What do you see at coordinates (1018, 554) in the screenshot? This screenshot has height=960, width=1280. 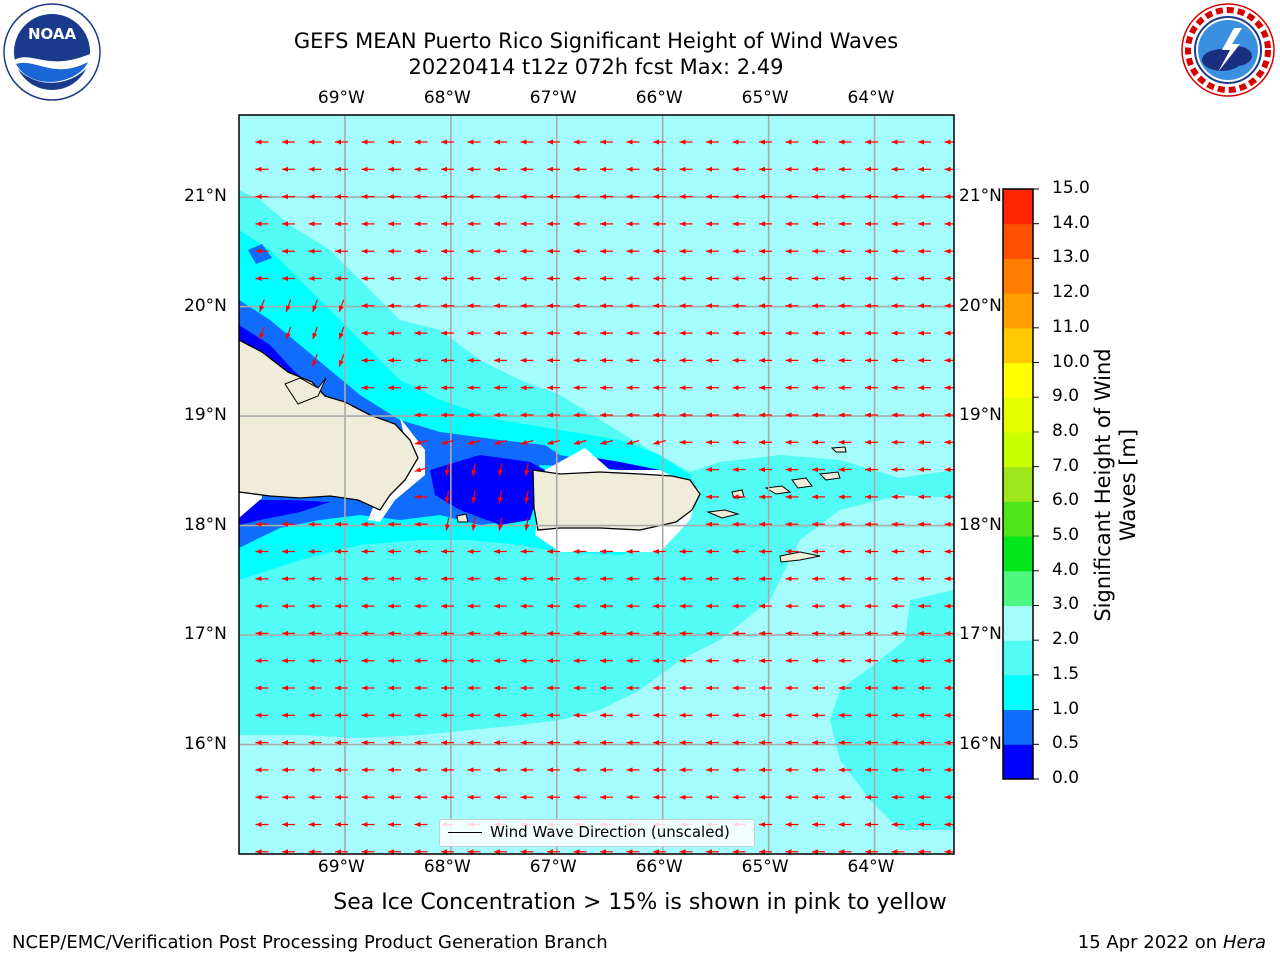 I see `colorbar-segment` at bounding box center [1018, 554].